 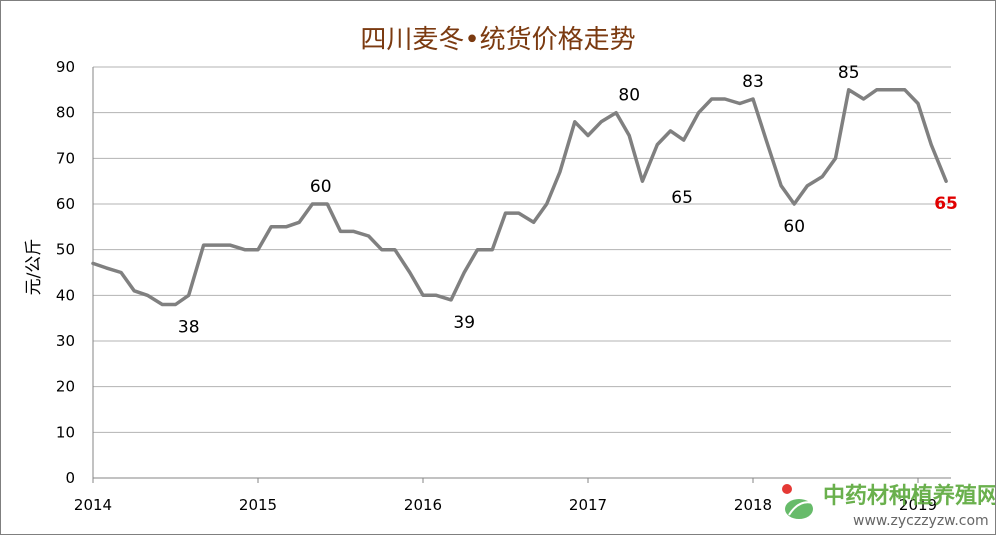 What do you see at coordinates (93, 505) in the screenshot?
I see `x-tick-label: 2014` at bounding box center [93, 505].